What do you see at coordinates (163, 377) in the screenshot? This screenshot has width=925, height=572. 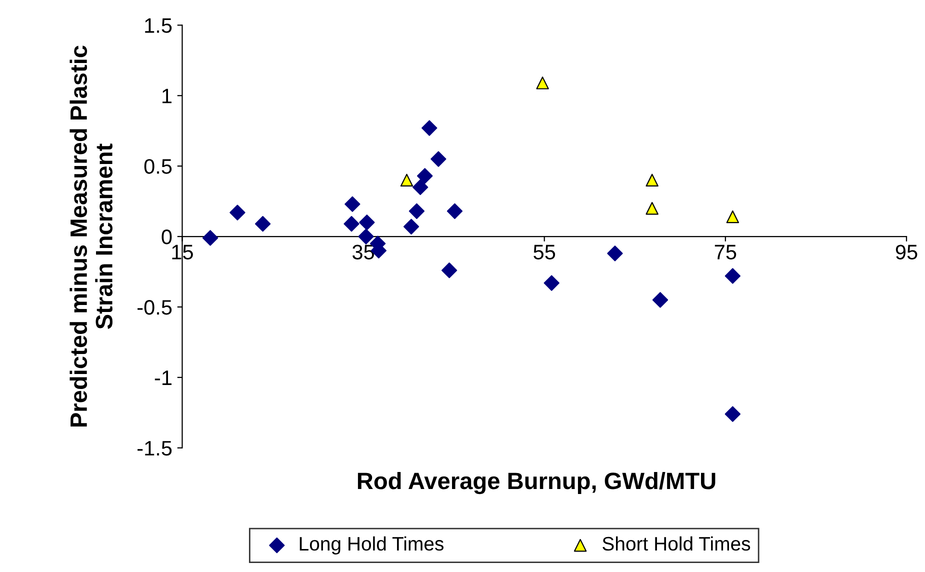 I see `y-tick-label: -1` at bounding box center [163, 377].